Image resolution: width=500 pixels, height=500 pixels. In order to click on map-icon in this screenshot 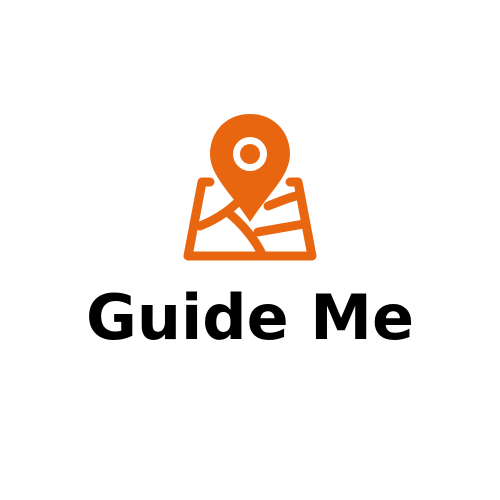, I will do `click(250, 219)`.